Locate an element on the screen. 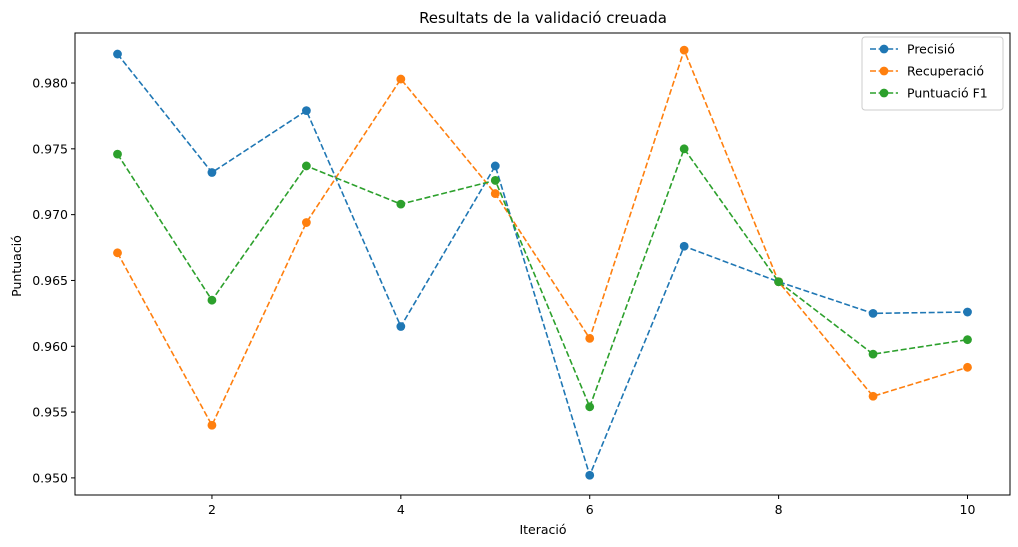 This screenshot has width=1018, height=547. x-tick-label: 6 is located at coordinates (590, 509).